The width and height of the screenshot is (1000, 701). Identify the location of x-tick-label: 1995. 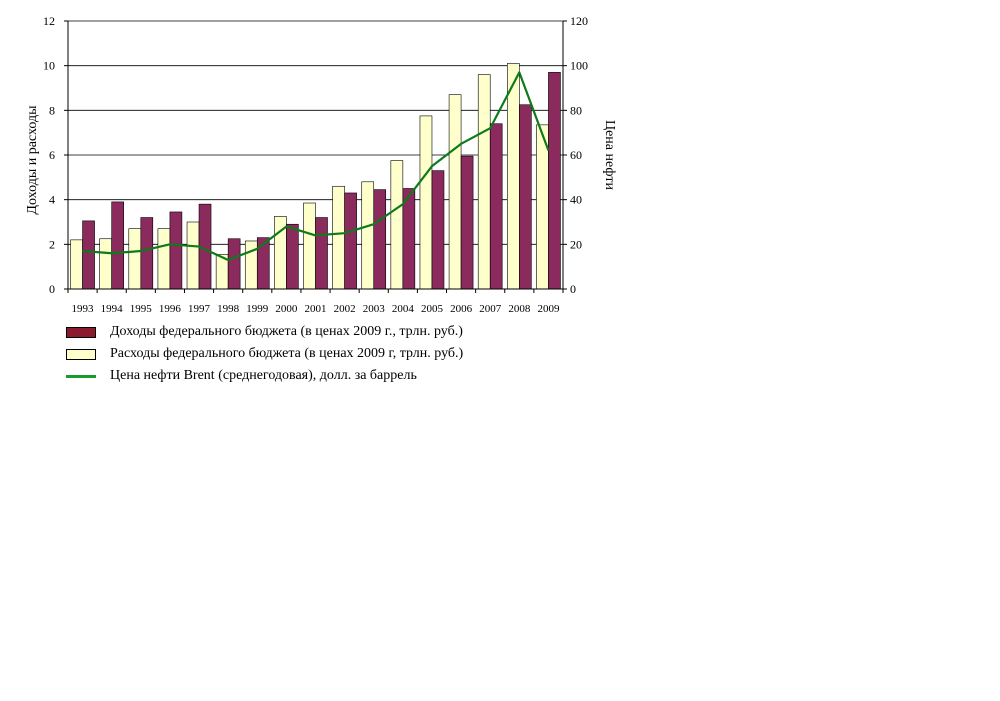
(141, 309).